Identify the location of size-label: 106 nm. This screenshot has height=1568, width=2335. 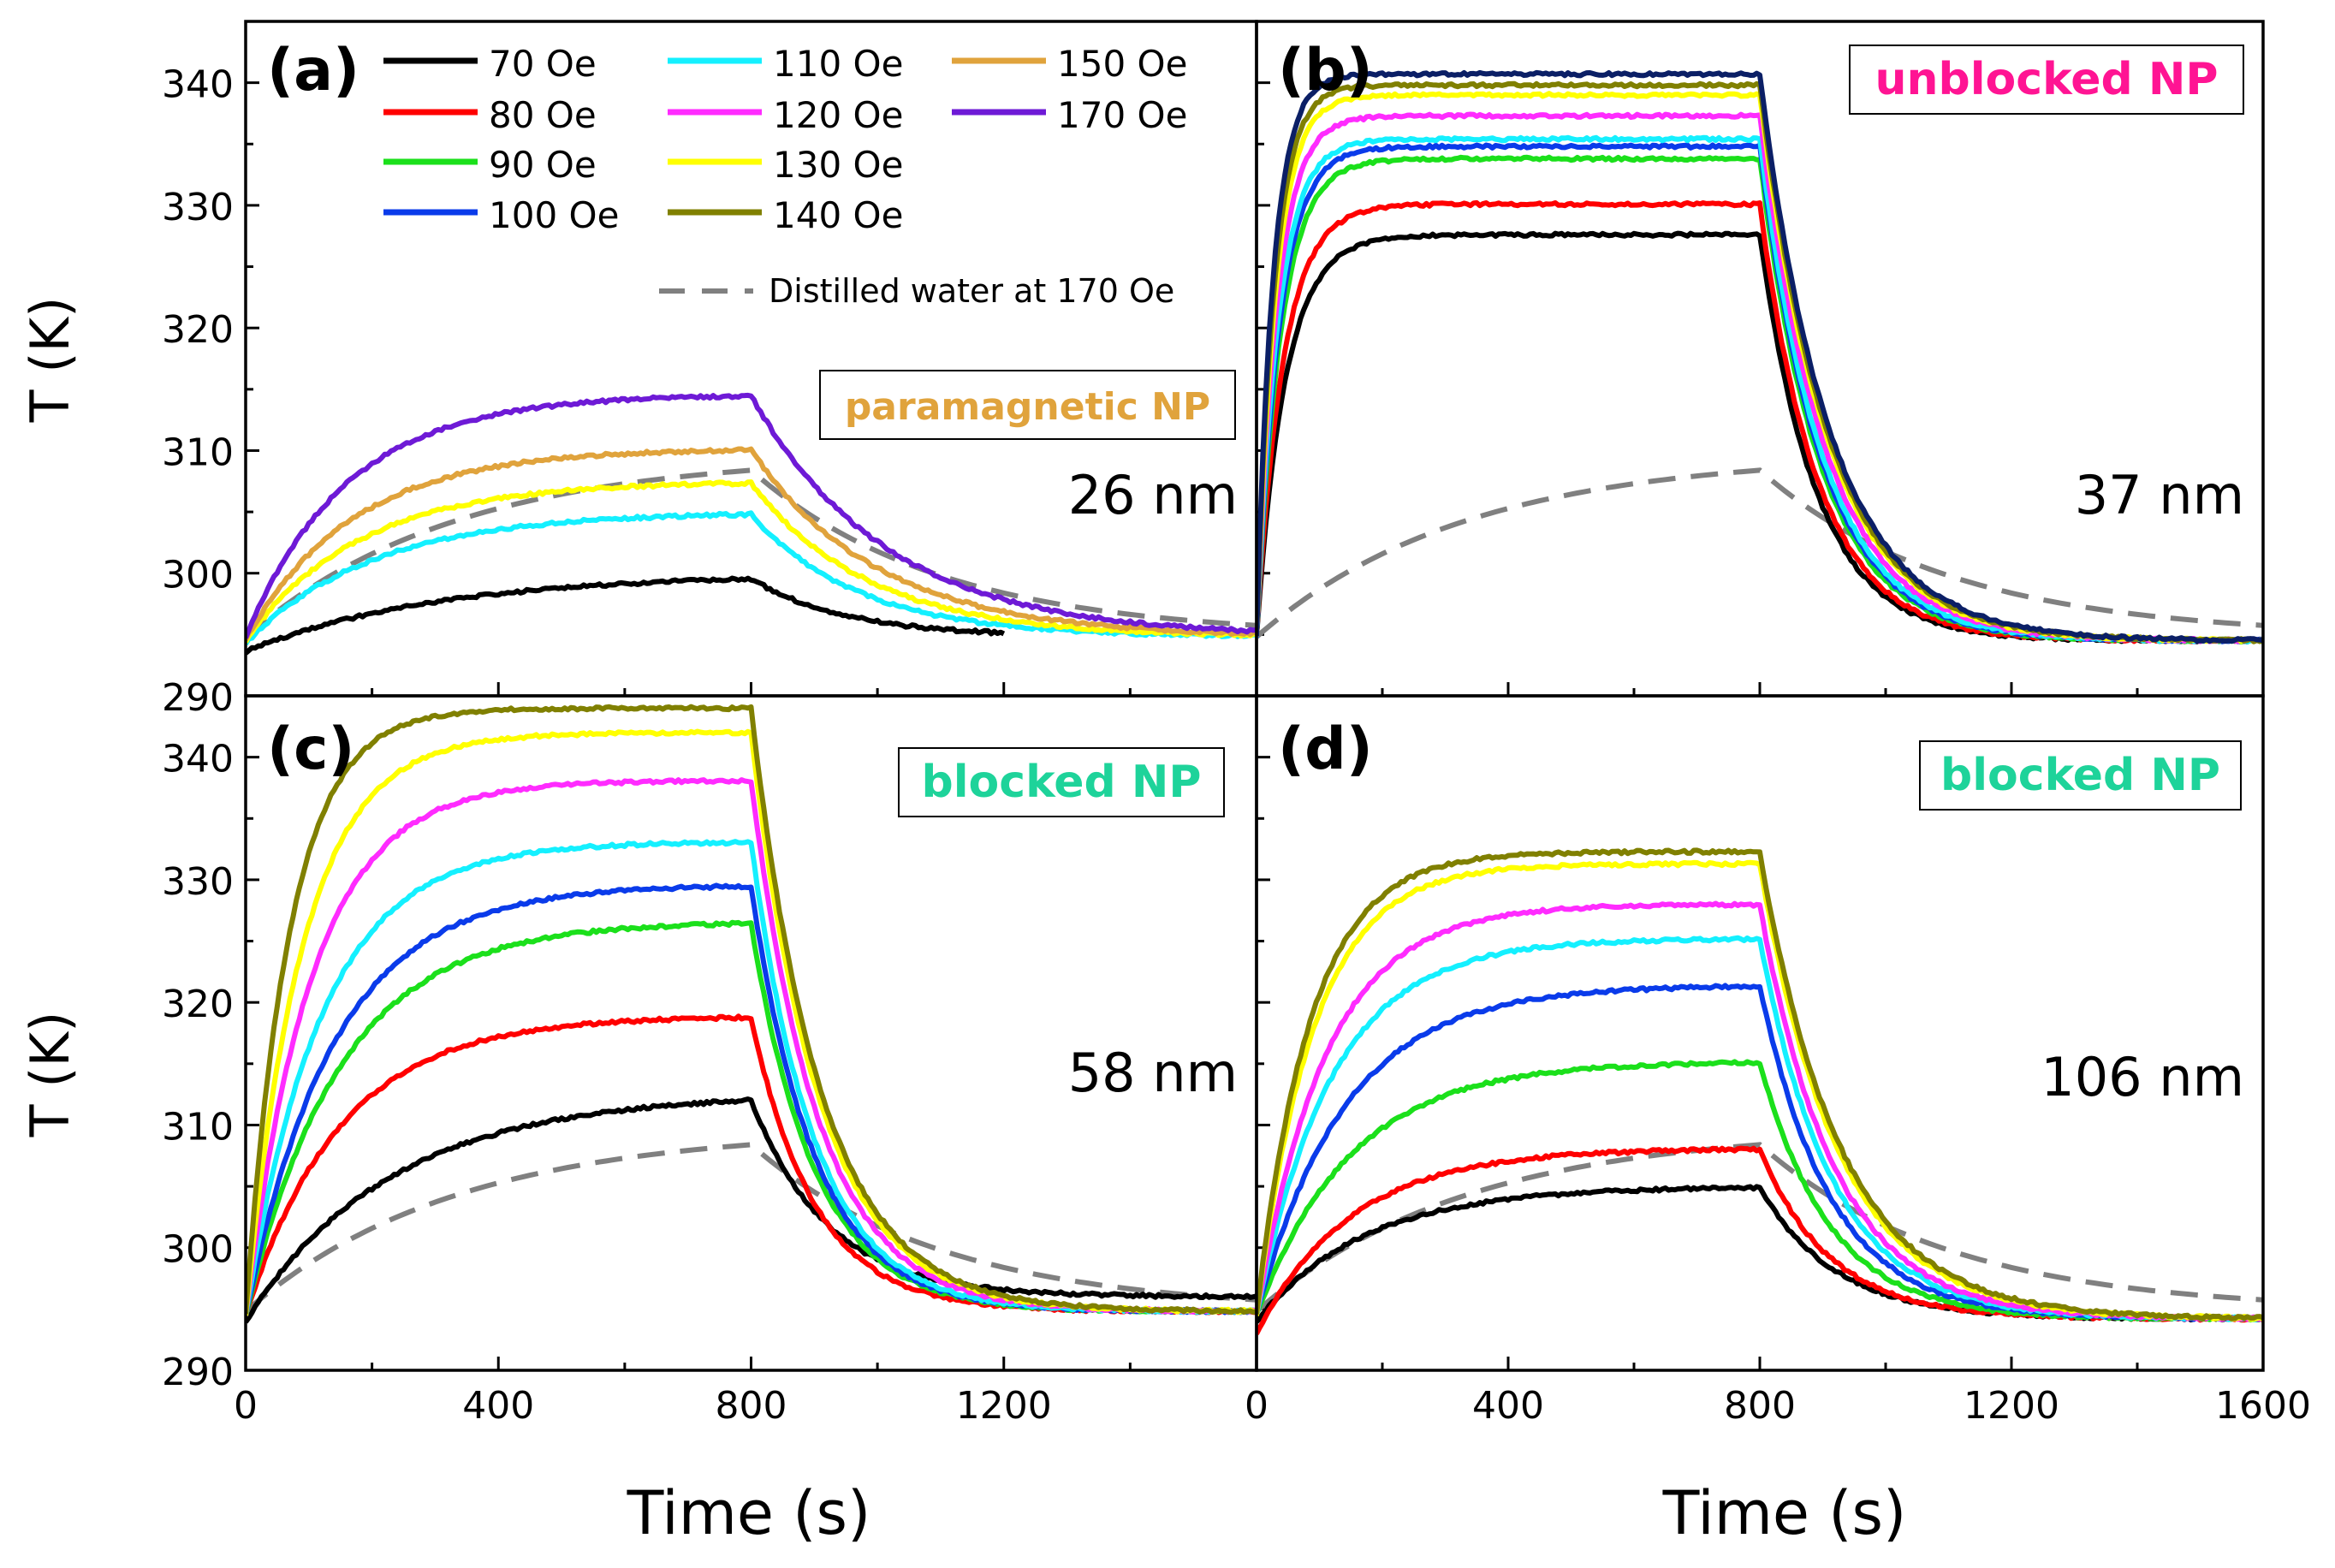
(2142, 1077).